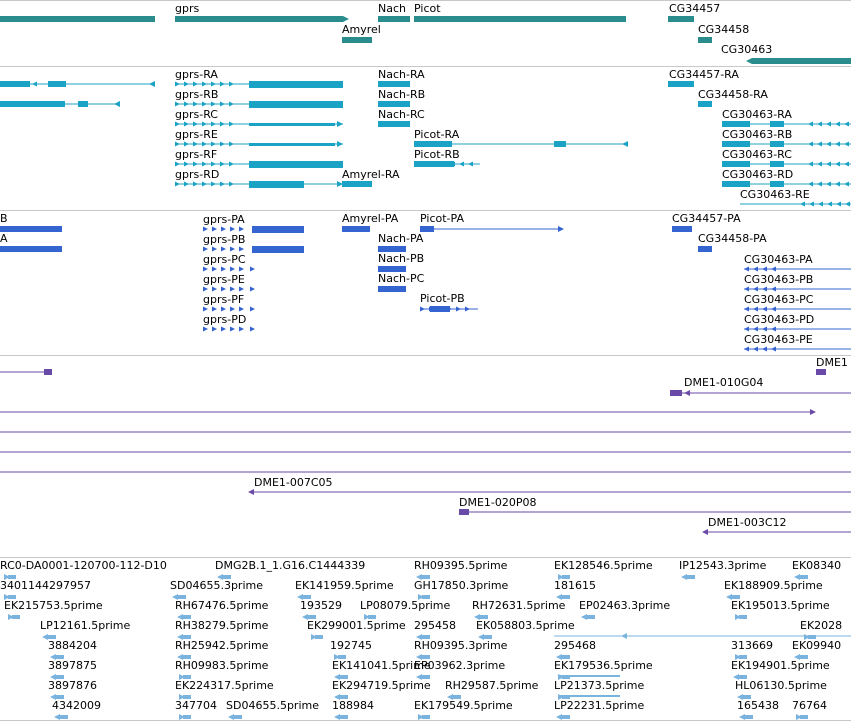 The image size is (851, 722). What do you see at coordinates (401, 74) in the screenshot?
I see `feature-label: Nach-RA` at bounding box center [401, 74].